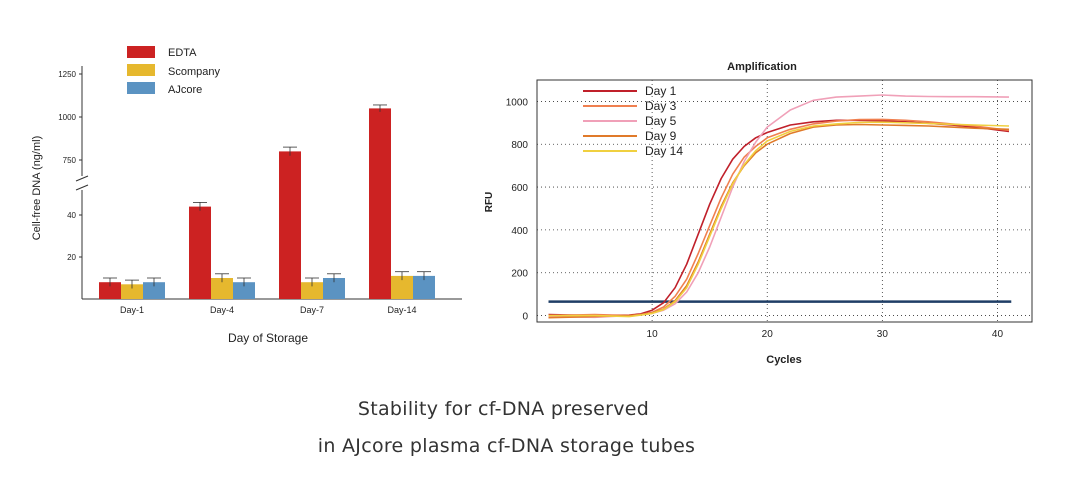  I want to click on bar-xtick-day-1: Day-1, so click(132, 310).